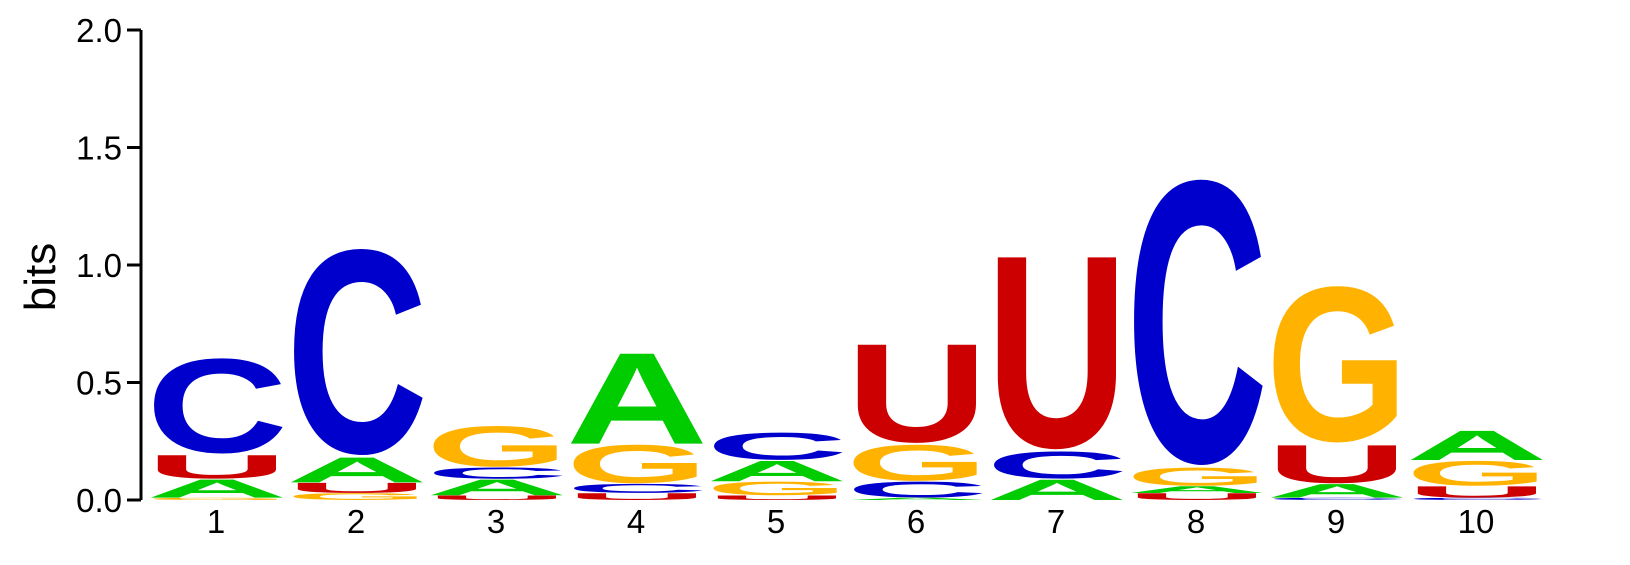 The height and width of the screenshot is (565, 1630). What do you see at coordinates (356, 521) in the screenshot?
I see `position-label: 2` at bounding box center [356, 521].